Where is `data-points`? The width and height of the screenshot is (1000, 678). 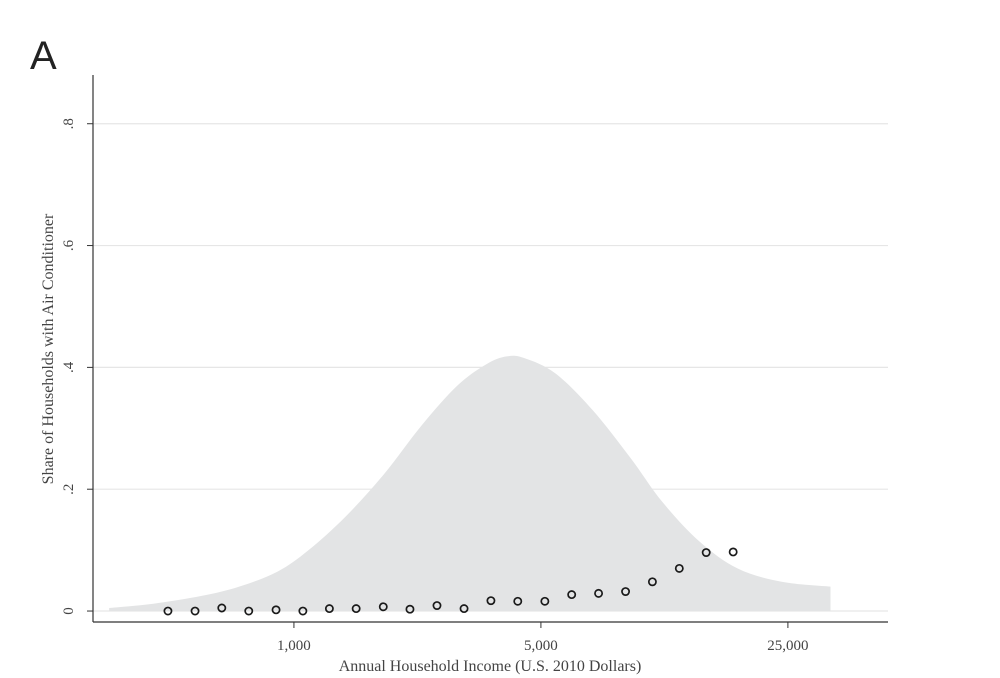
data-points is located at coordinates (450, 581).